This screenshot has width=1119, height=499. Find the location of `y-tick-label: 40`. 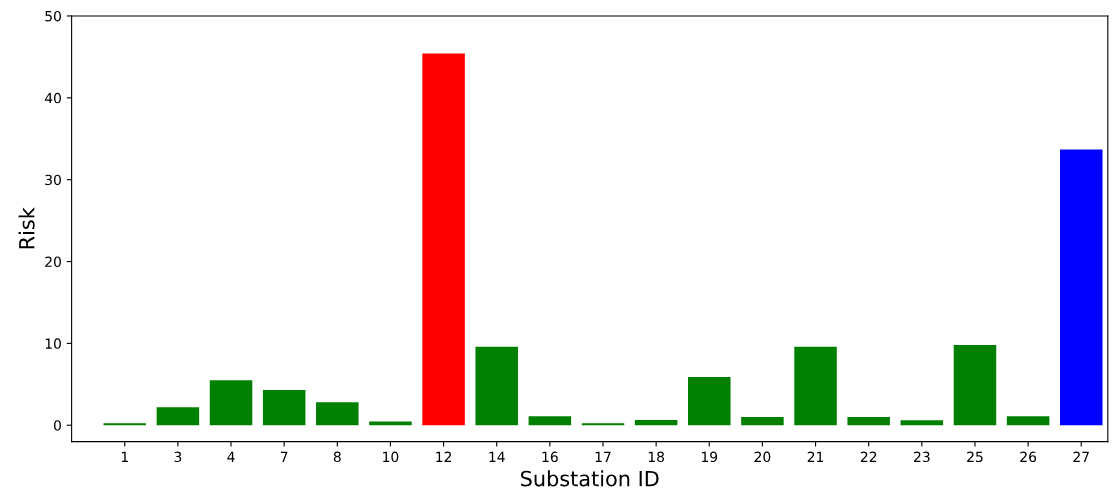

y-tick-label: 40 is located at coordinates (52, 98).